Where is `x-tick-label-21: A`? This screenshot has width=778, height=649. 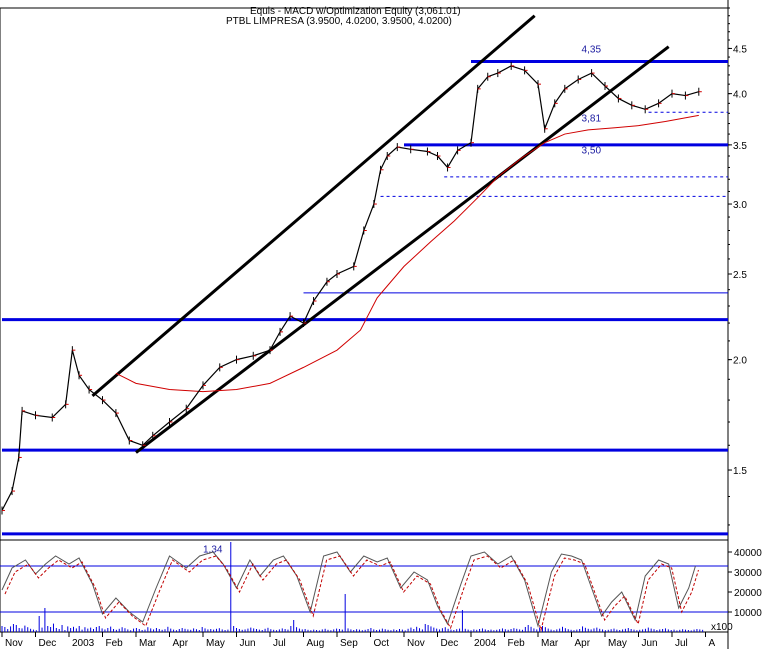 x-tick-label-21: A is located at coordinates (712, 643).